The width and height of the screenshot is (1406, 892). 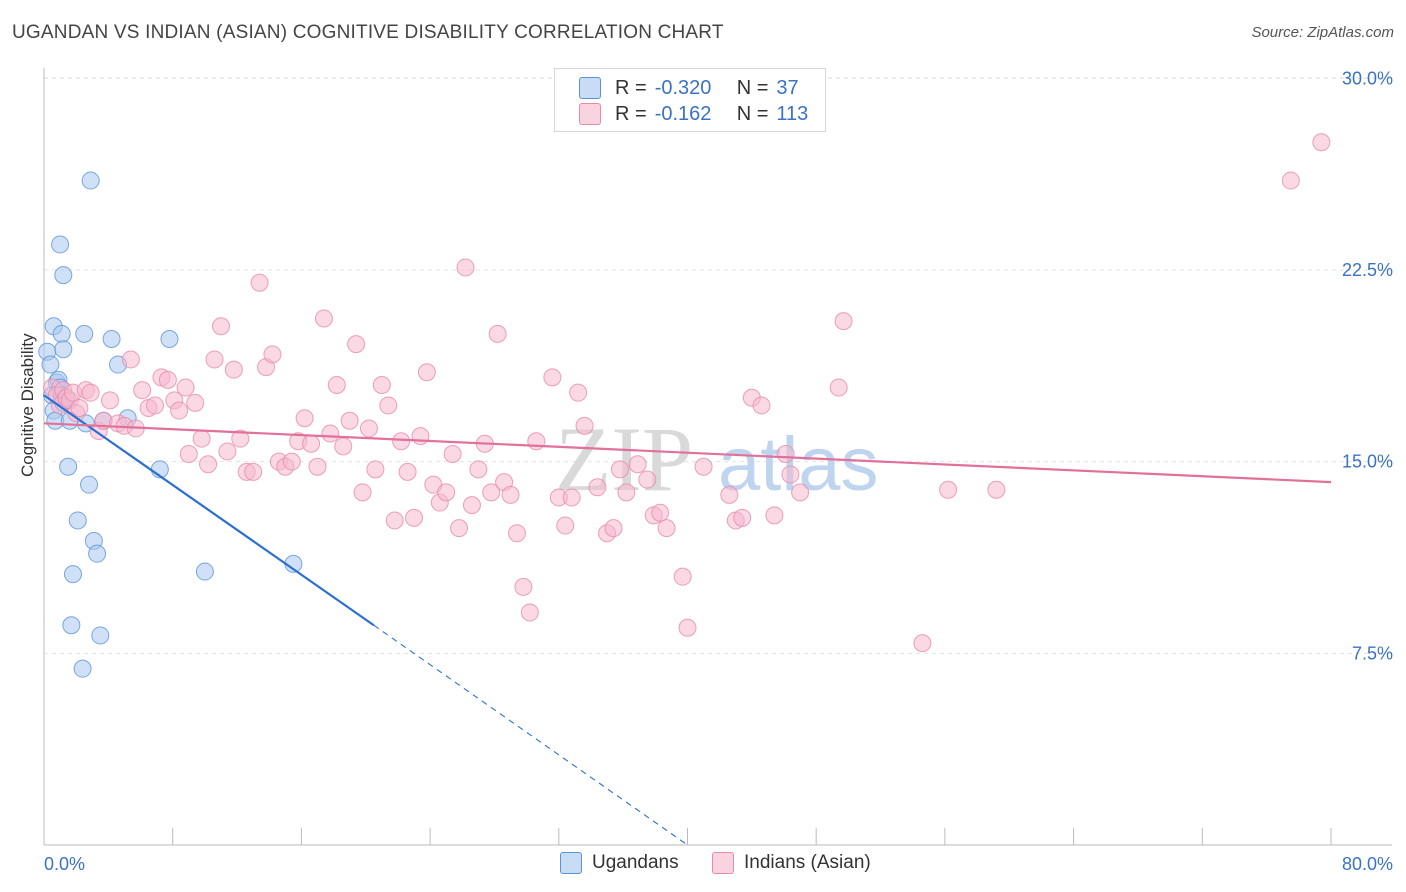 I want to click on stats-swatch-ugandans, so click(x=590, y=88).